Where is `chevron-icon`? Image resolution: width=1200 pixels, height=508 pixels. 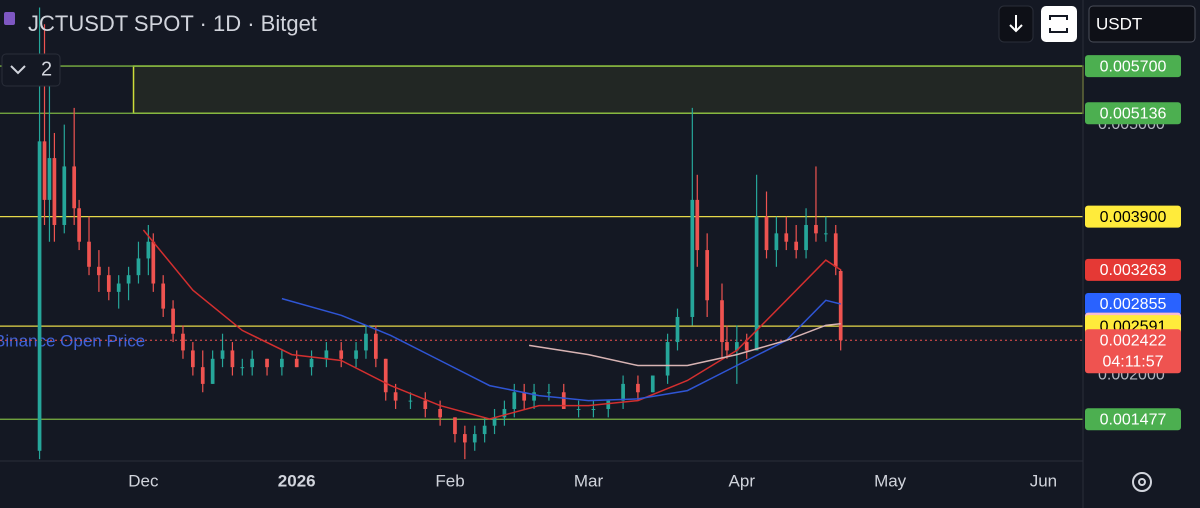 chevron-icon is located at coordinates (18, 70).